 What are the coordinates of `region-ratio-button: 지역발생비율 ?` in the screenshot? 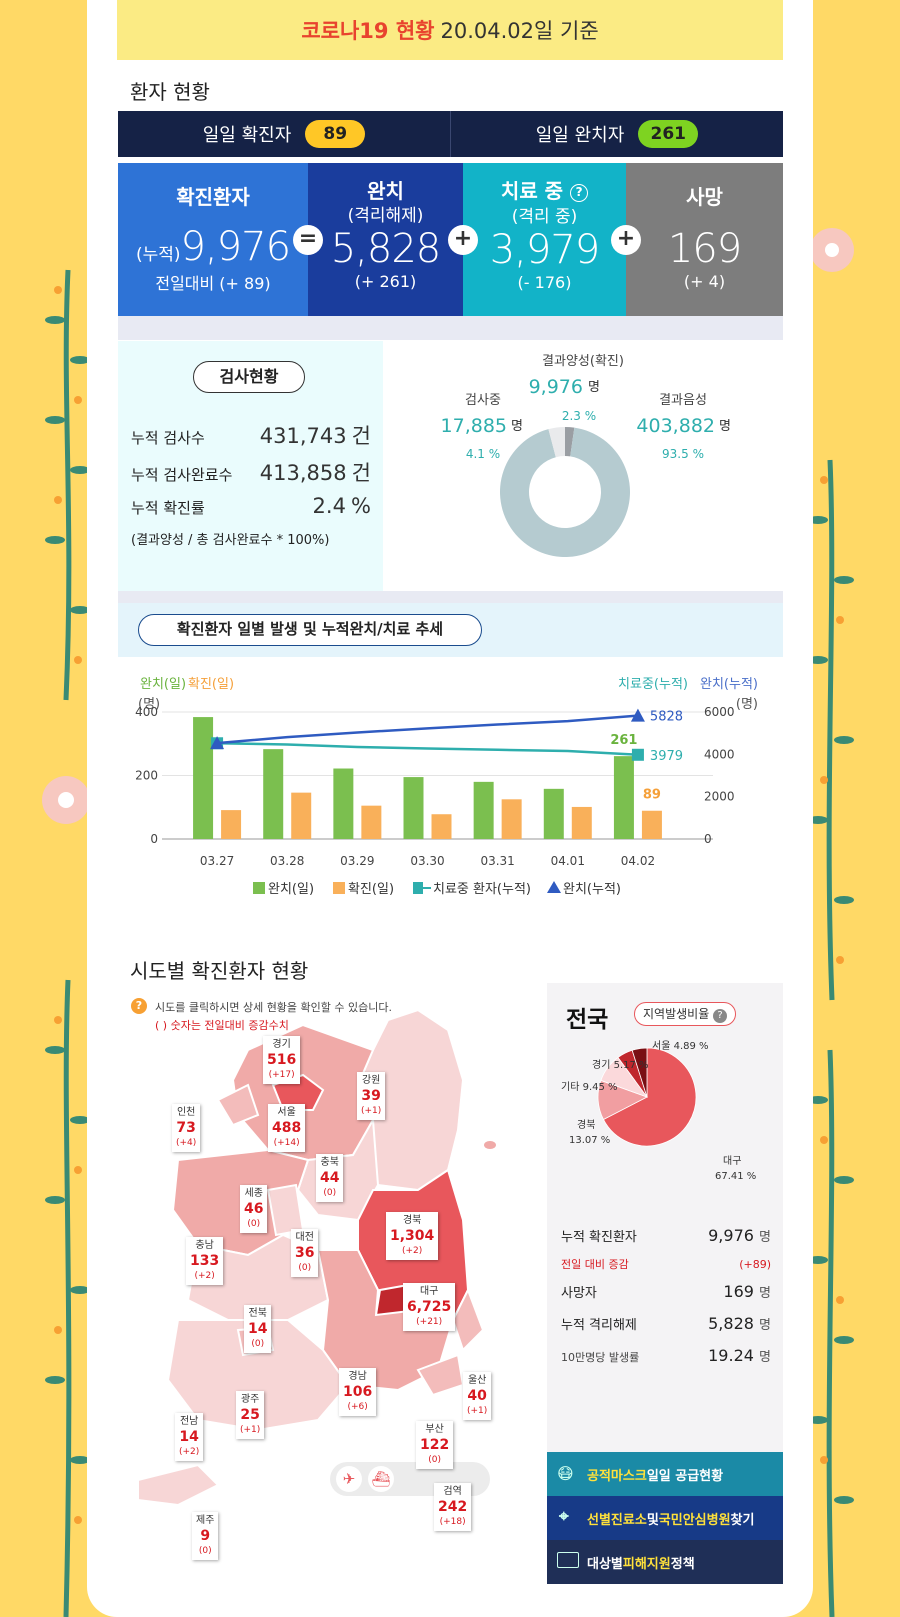 It's located at (685, 1014).